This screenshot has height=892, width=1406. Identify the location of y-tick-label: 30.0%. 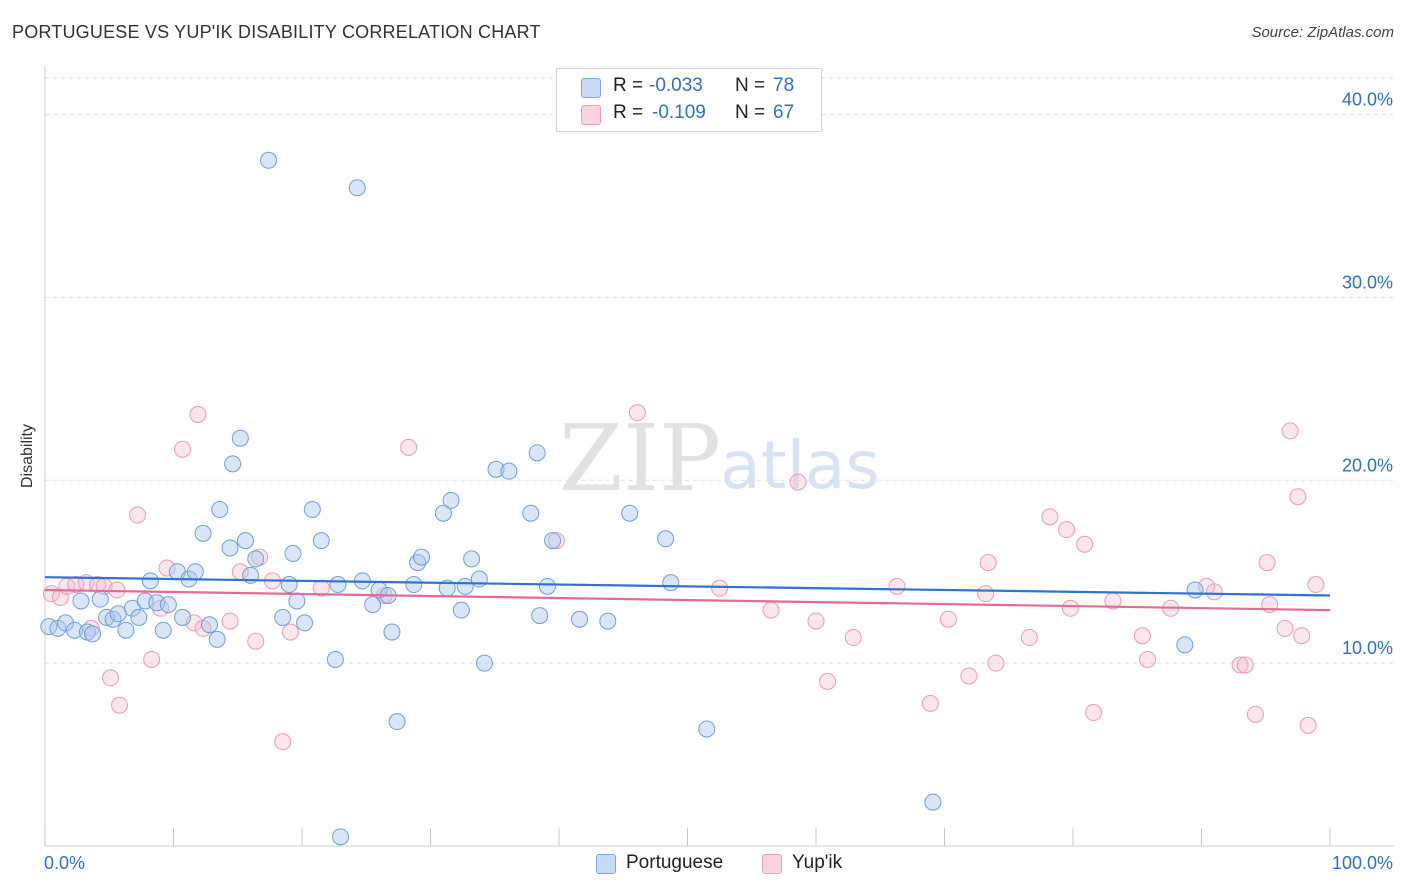
(1367, 282).